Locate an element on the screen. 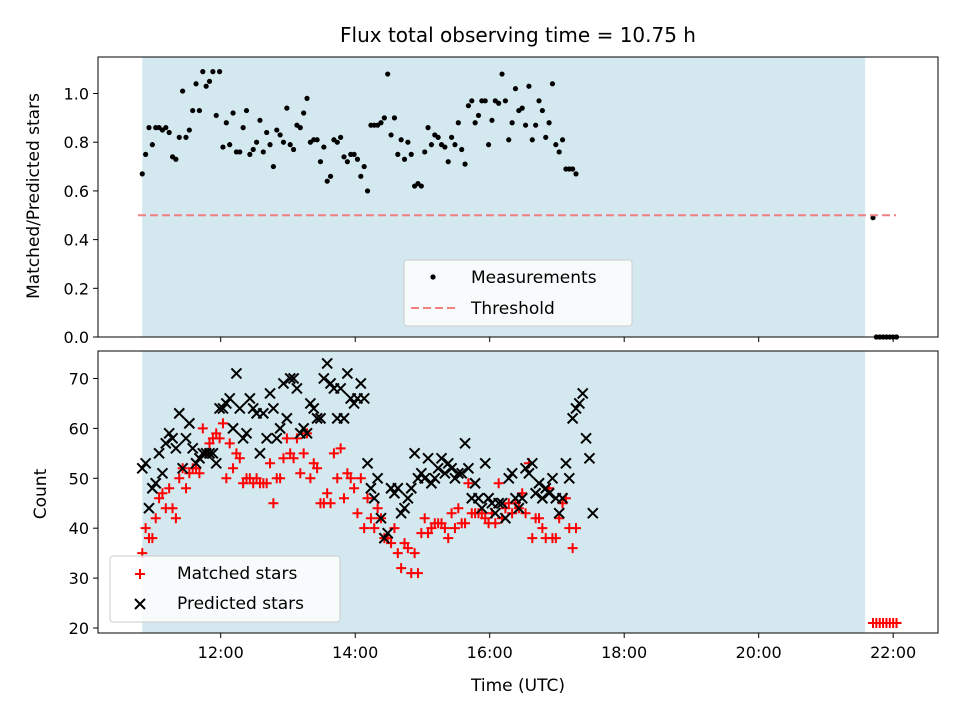 The width and height of the screenshot is (960, 720). y-tick-label: 0.0 is located at coordinates (76, 337).